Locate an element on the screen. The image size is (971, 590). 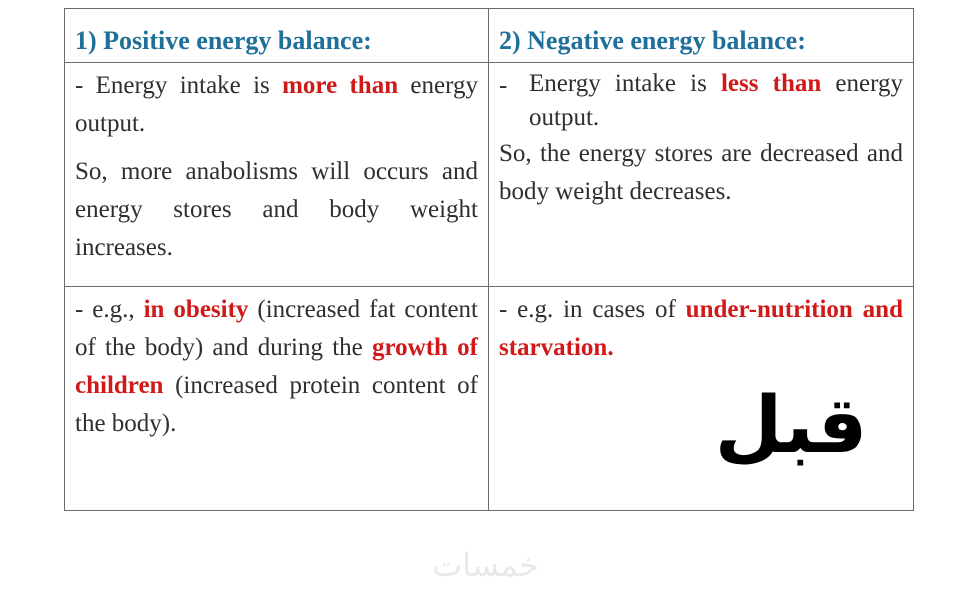
arabic-stamp: قبل is located at coordinates (791, 426).